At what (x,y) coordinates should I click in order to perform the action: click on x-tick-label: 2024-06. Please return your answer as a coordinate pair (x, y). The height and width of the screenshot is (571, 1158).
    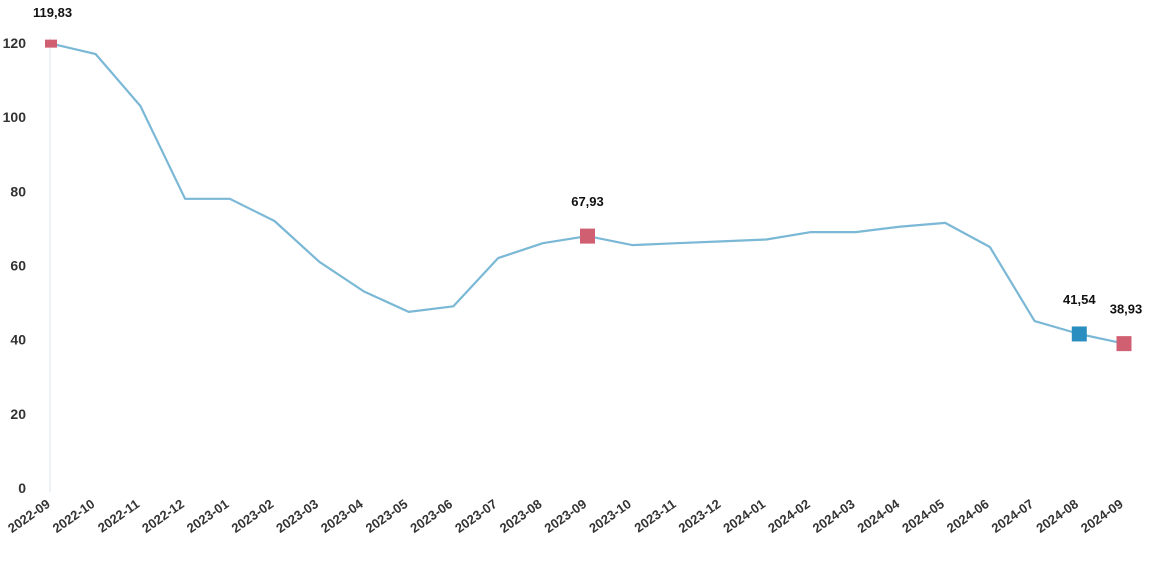
    Looking at the image, I should click on (968, 516).